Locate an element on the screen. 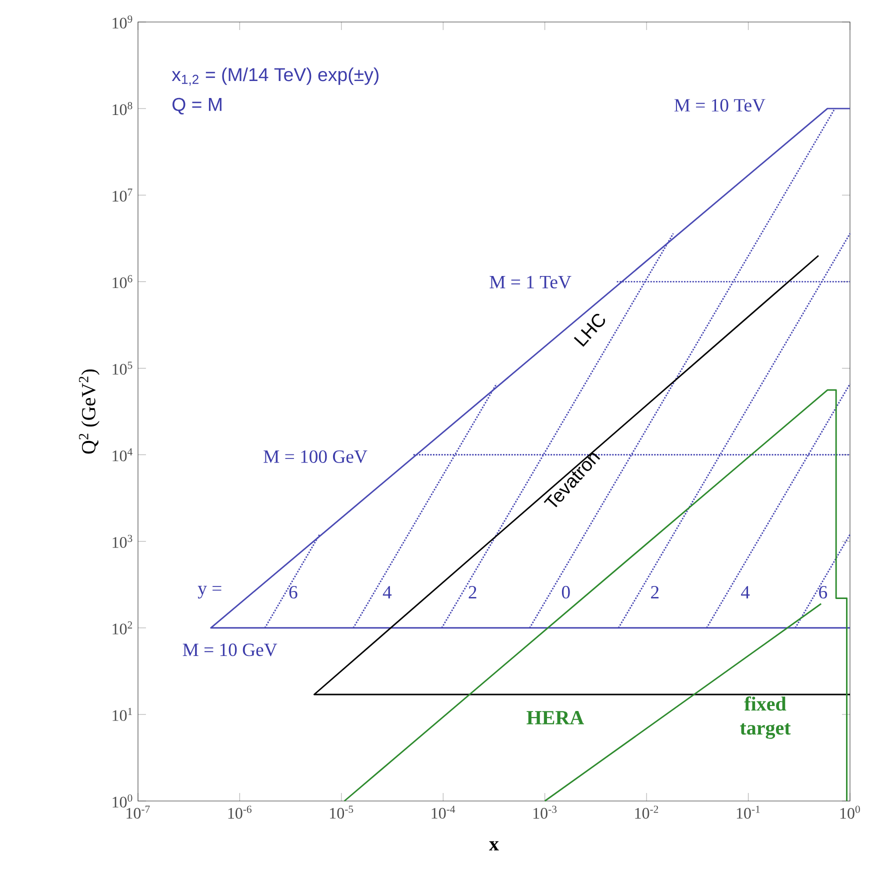  annotation: y = is located at coordinates (210, 592).